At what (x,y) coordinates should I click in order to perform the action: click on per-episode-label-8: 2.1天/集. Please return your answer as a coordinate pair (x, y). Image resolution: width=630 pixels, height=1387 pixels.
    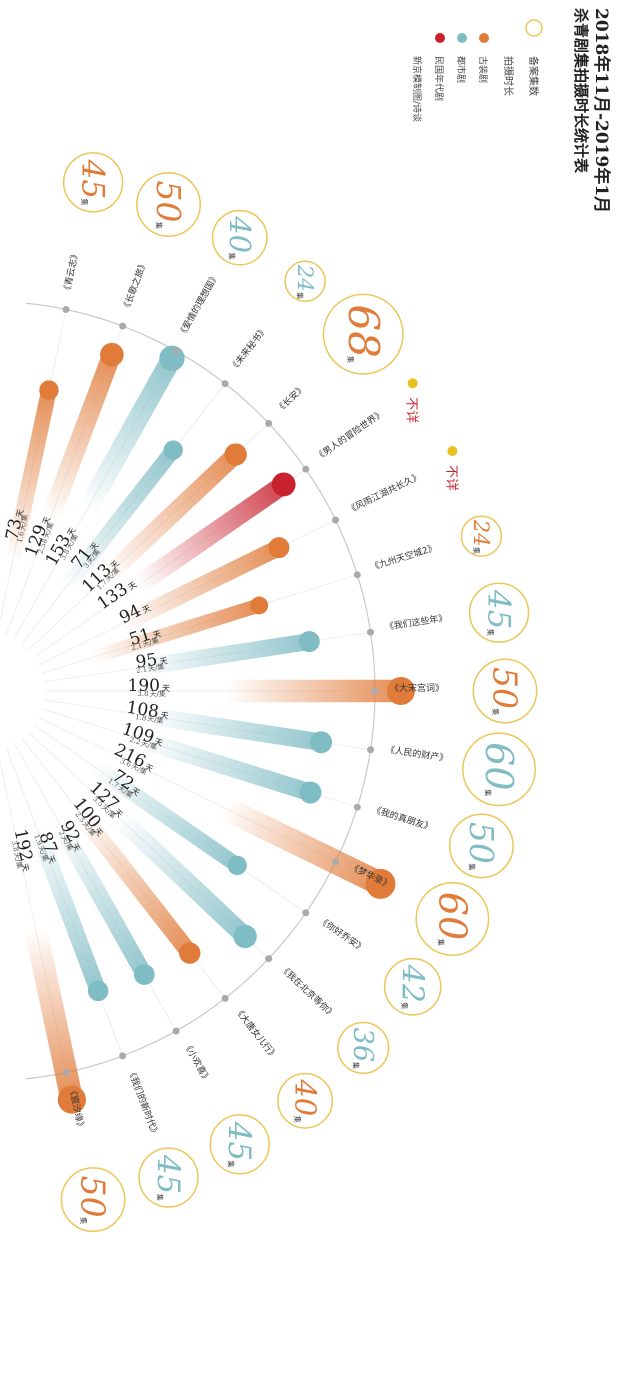
    Looking at the image, I should click on (150, 668).